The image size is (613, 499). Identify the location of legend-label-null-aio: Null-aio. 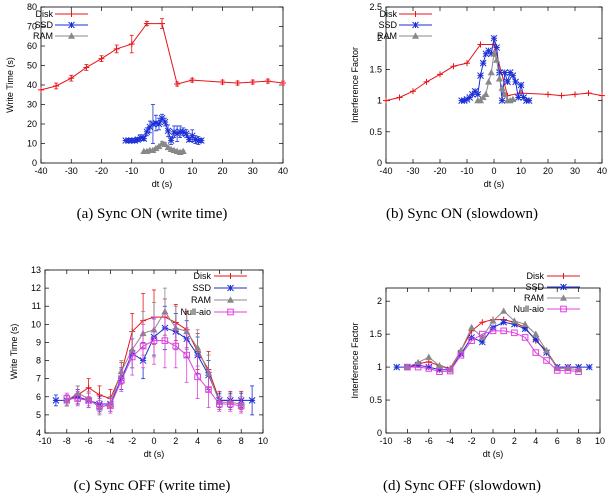
(528, 309).